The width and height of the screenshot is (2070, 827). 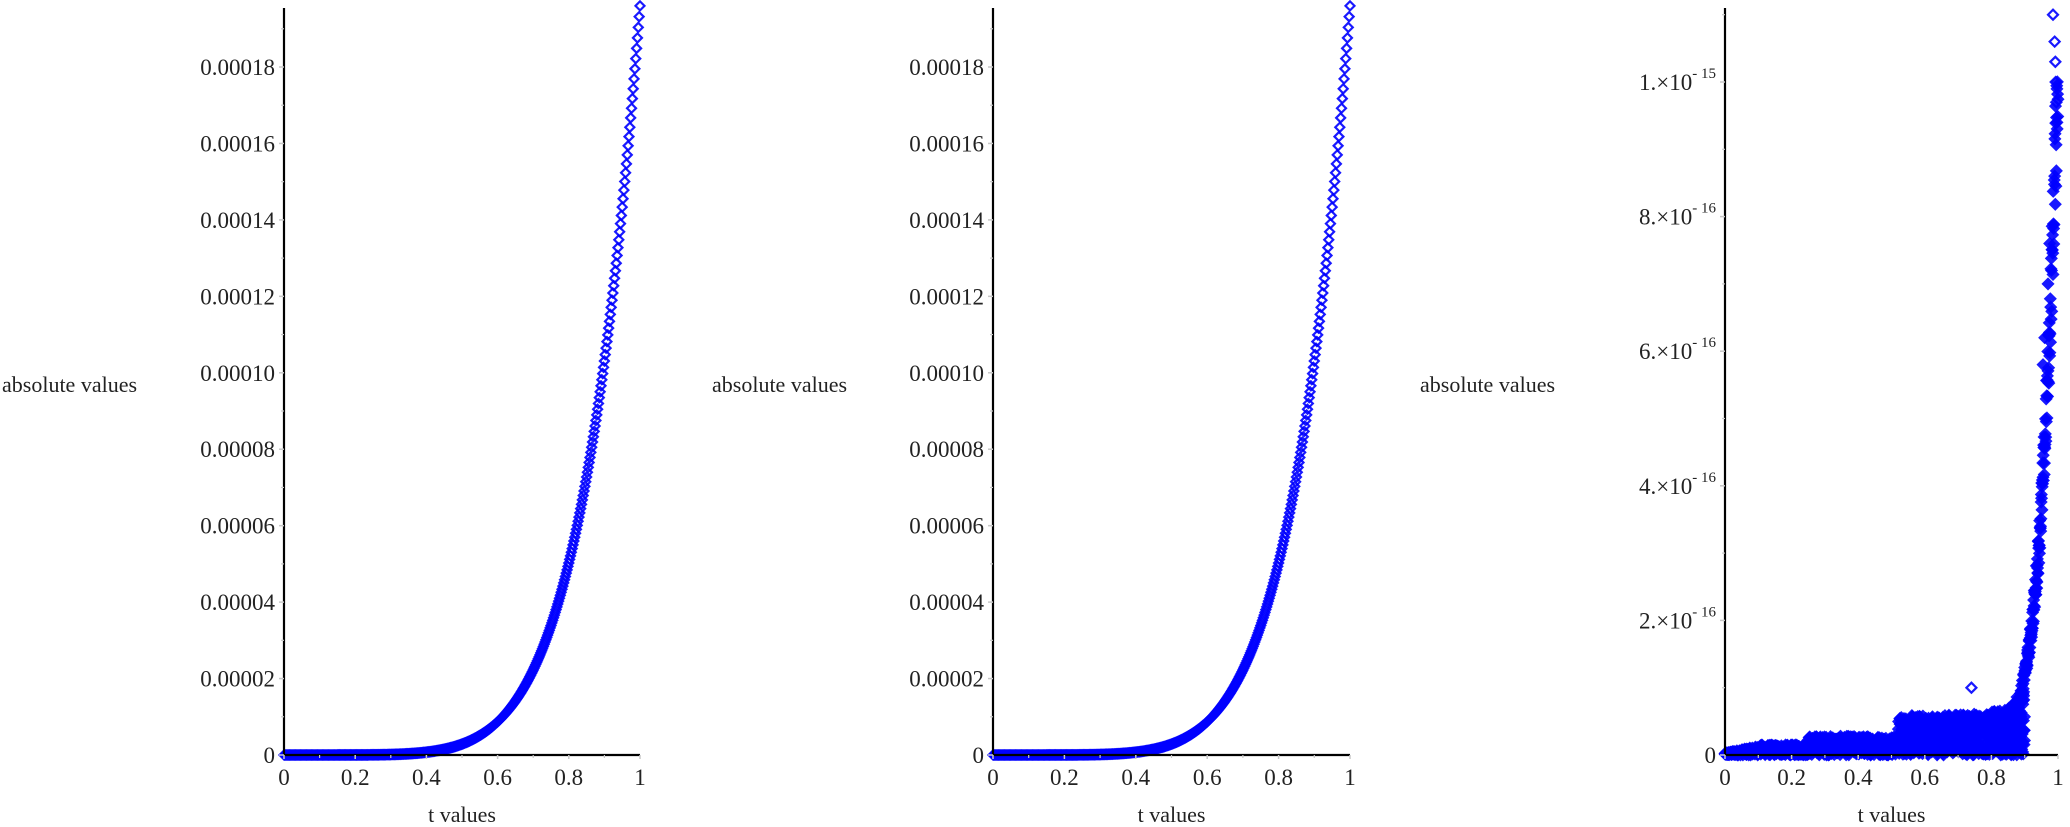 I want to click on y-tick-label: 2.×10- 16, so click(x=1677, y=618).